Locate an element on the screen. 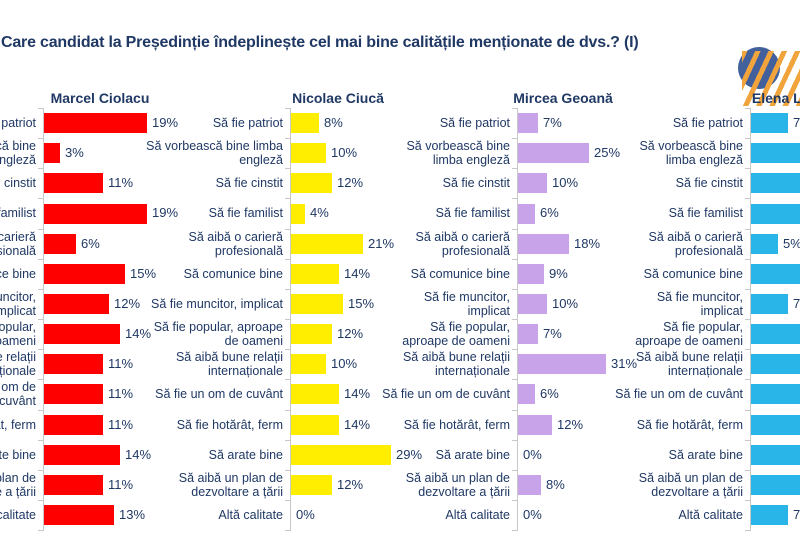 Image resolution: width=800 pixels, height=534 pixels. category-label: Să vorbească bine limba engleză is located at coordinates (18, 153).